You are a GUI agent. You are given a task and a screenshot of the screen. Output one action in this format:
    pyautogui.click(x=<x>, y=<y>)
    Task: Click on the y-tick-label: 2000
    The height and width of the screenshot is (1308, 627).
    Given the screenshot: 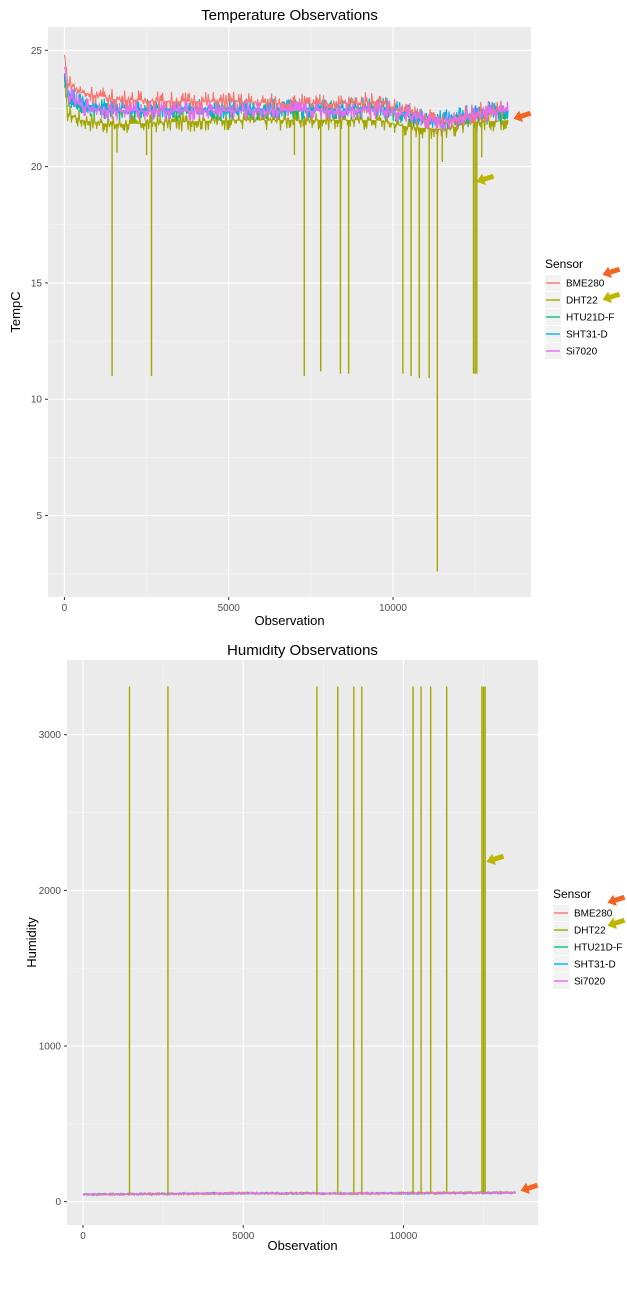 What is the action you would take?
    pyautogui.click(x=50, y=891)
    